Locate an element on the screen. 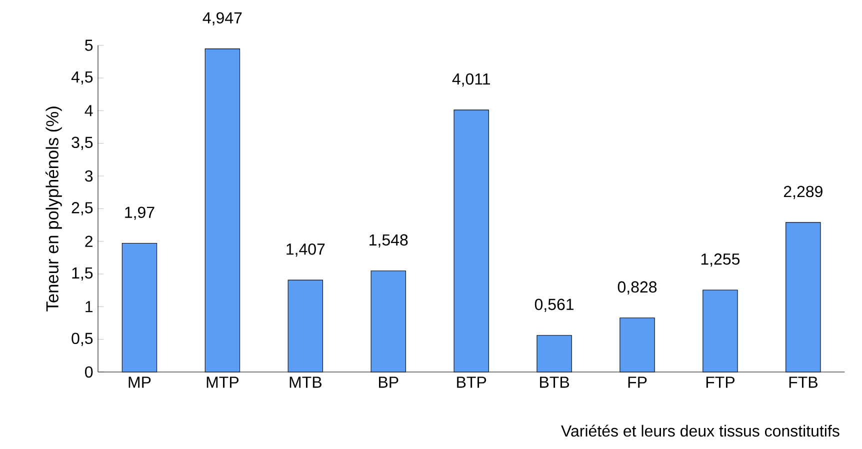 Image resolution: width=862 pixels, height=449 pixels. data-label: 1,407 is located at coordinates (305, 250).